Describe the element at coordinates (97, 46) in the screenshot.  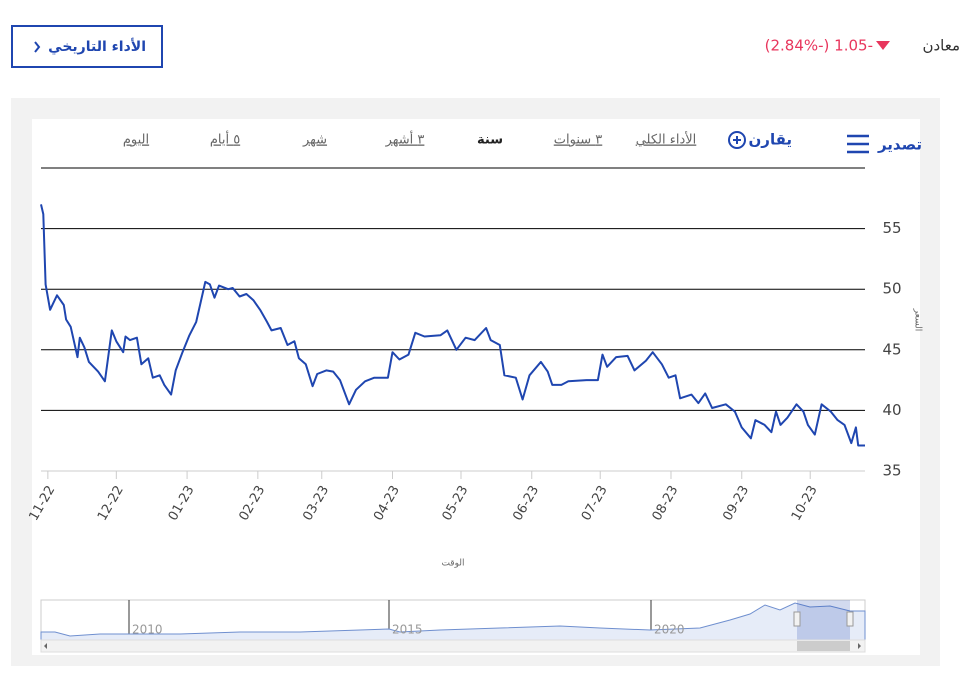
I see `history-button-label: الأداء التاريخي` at that location.